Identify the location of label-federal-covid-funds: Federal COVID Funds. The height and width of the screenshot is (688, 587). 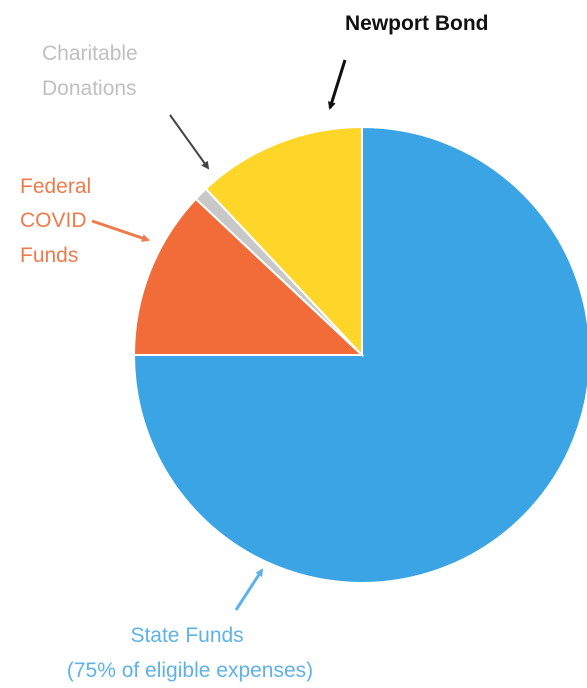
(58, 221).